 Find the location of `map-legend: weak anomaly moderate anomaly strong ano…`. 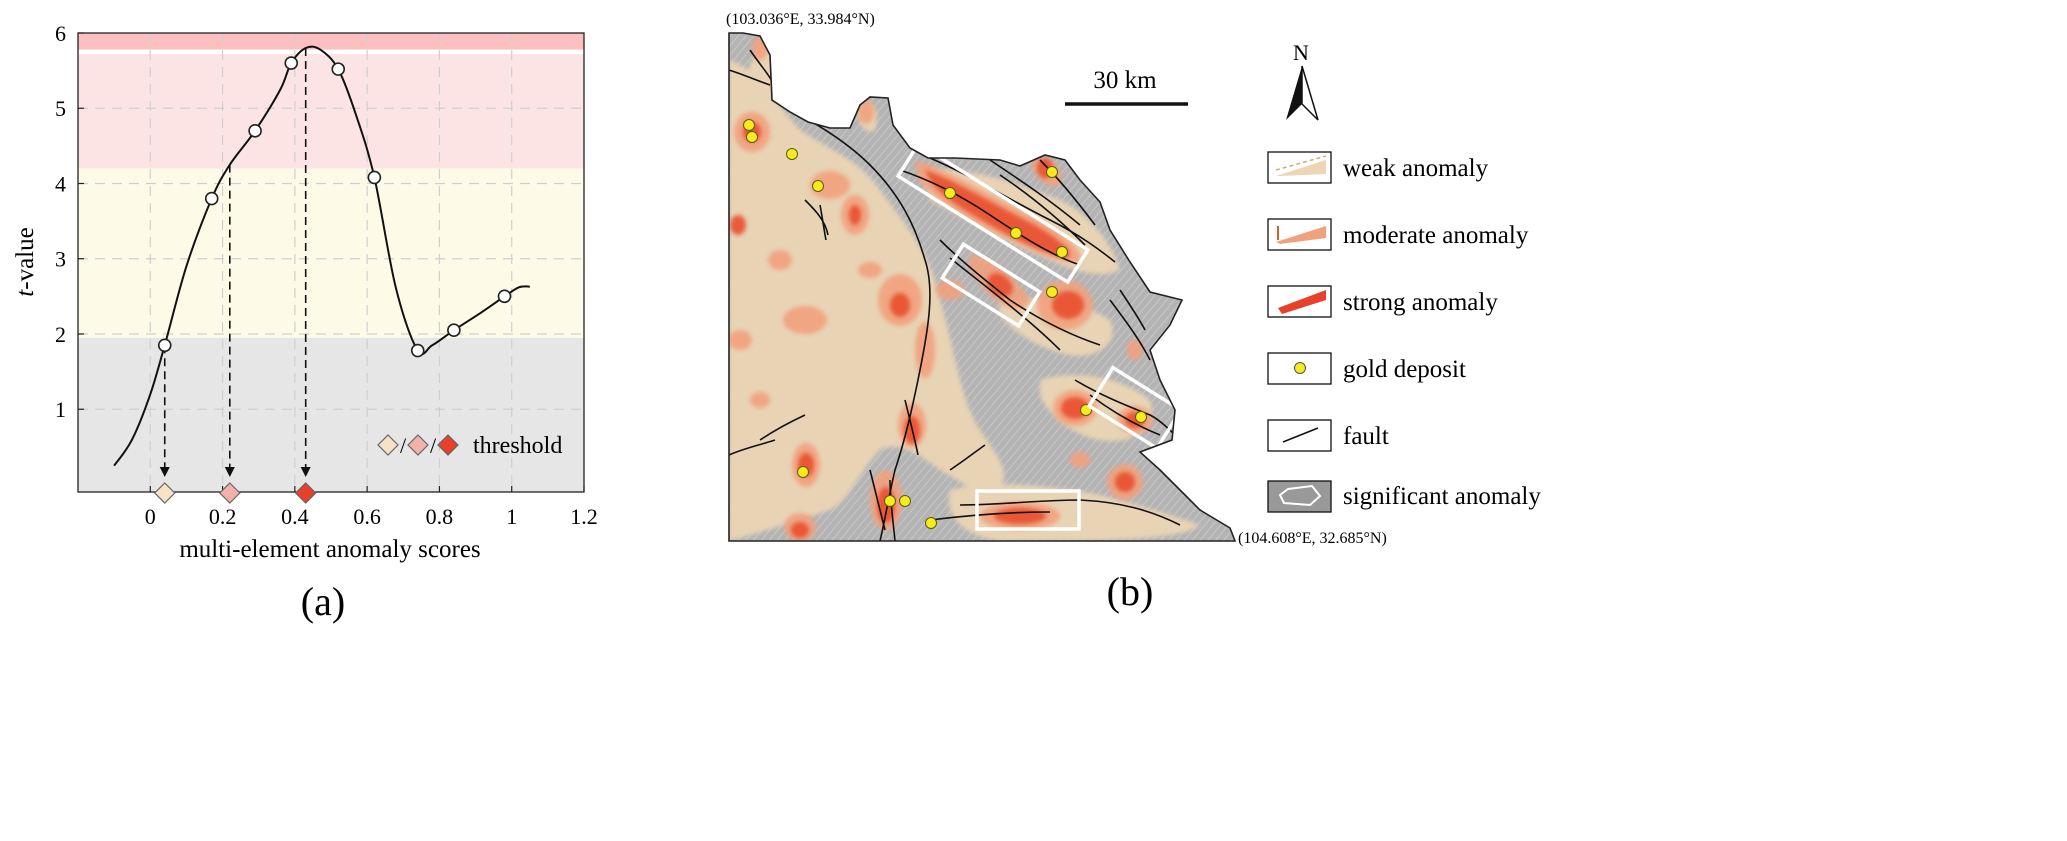

map-legend: weak anomaly moderate anomaly strong ano… is located at coordinates (1404, 332).